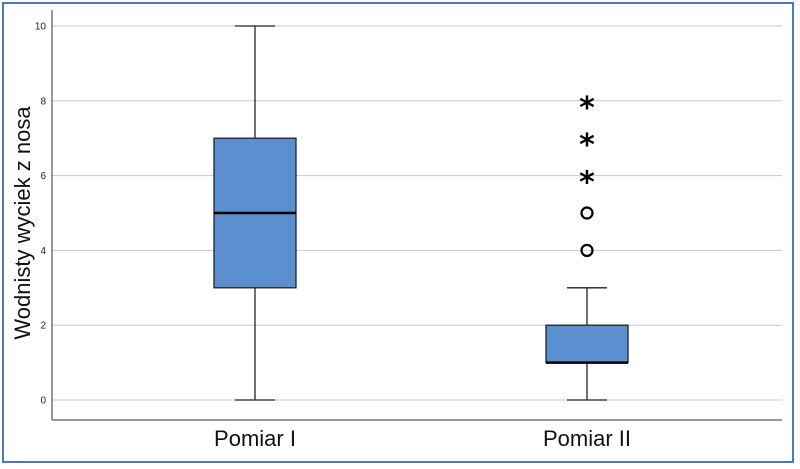 Image resolution: width=800 pixels, height=469 pixels. I want to click on y-tick-label: 2, so click(43, 326).